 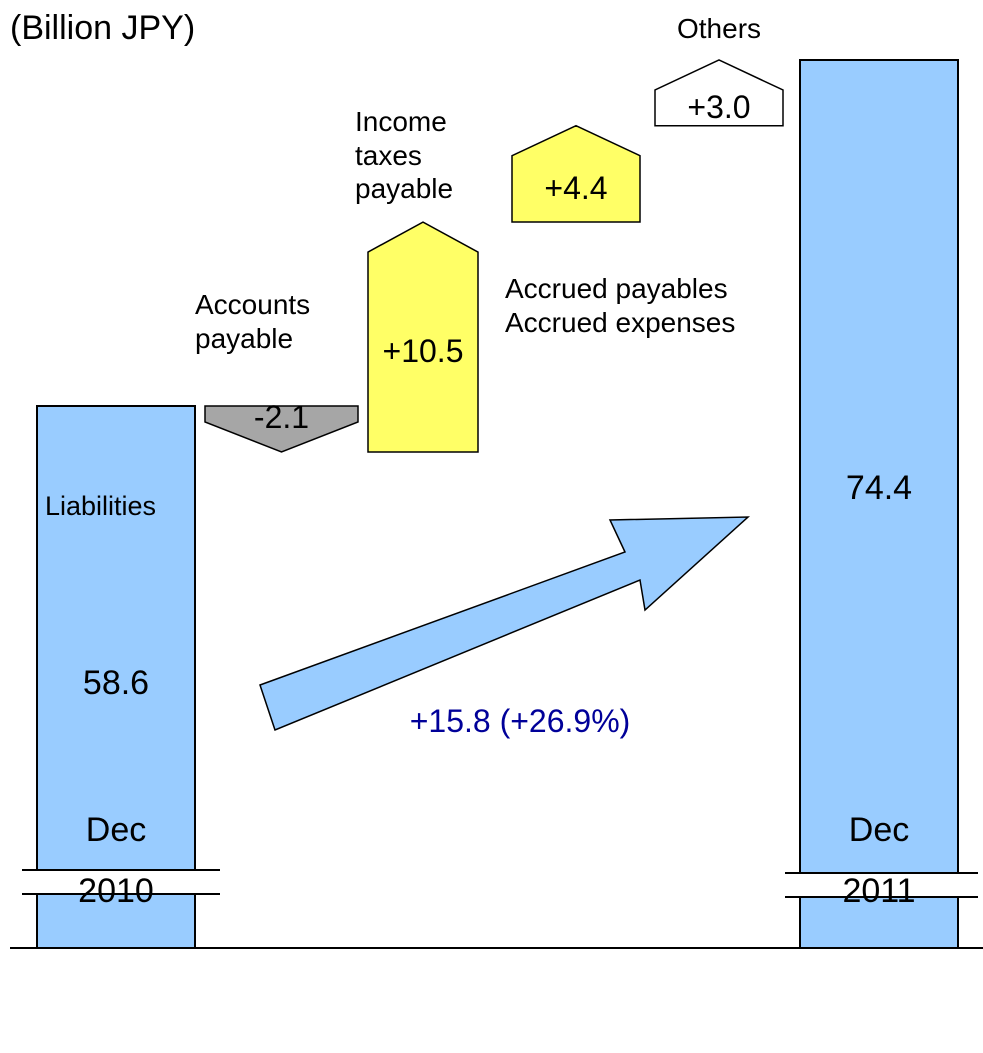 I want to click on change-value: +4.4, so click(x=576, y=187).